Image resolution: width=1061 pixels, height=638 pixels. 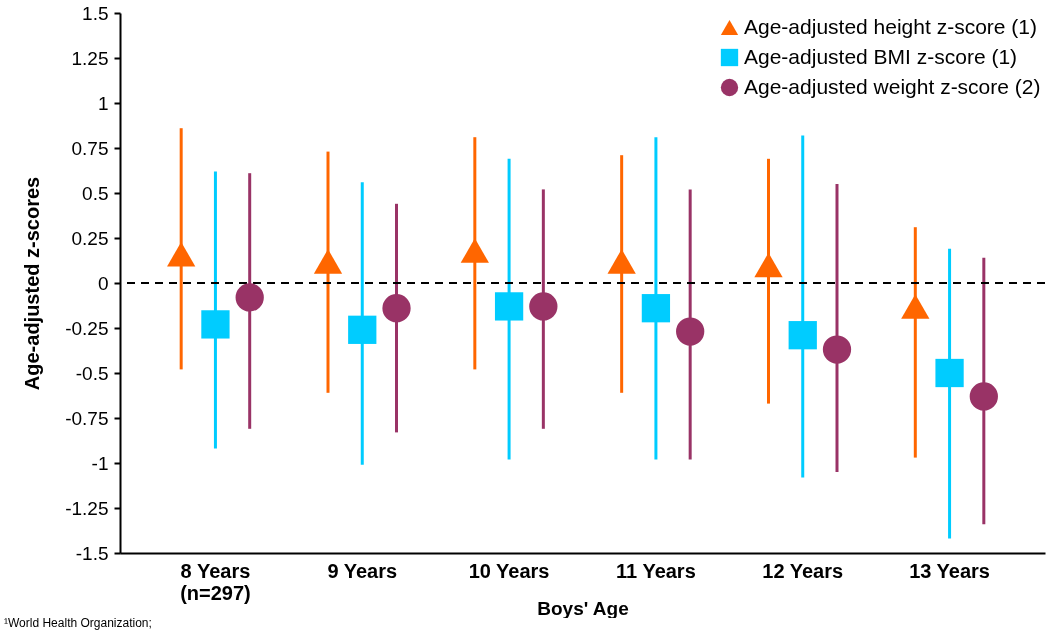 What do you see at coordinates (509, 570) in the screenshot?
I see `x-tick-label: 10 Years` at bounding box center [509, 570].